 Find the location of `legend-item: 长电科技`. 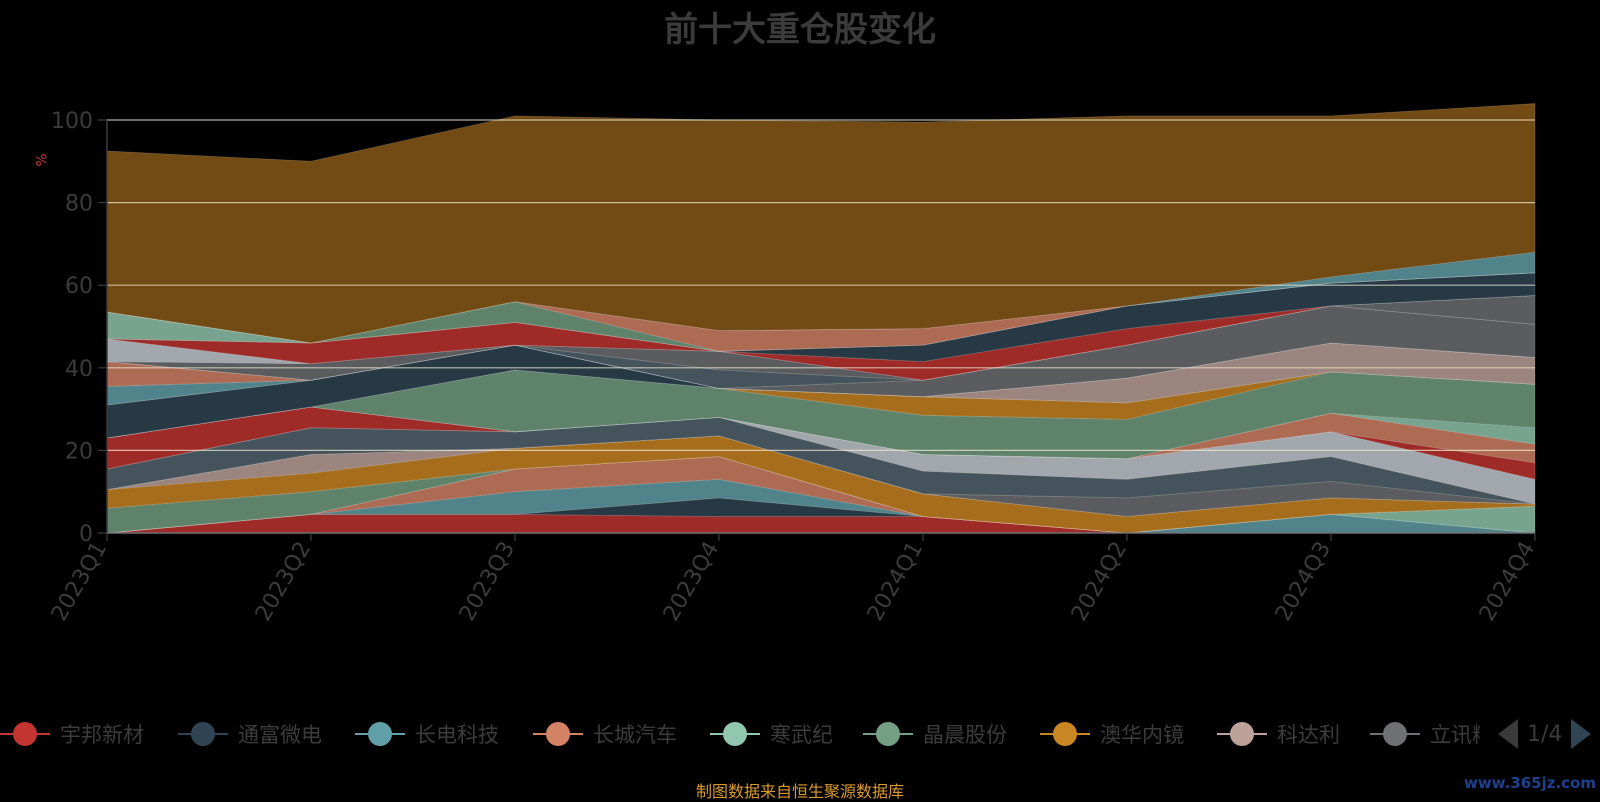

legend-item: 长电科技 is located at coordinates (427, 734).